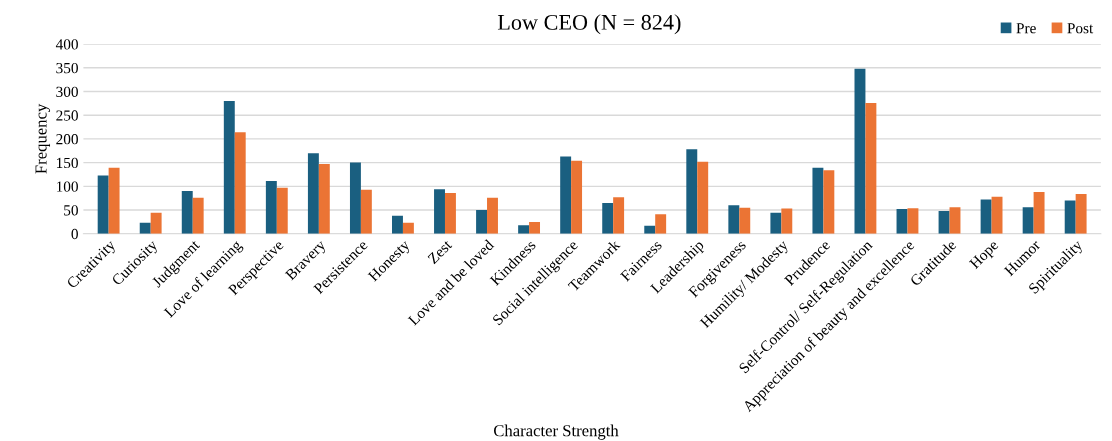 The height and width of the screenshot is (441, 1112). What do you see at coordinates (440, 252) in the screenshot?
I see `x-tick-label: Zest` at bounding box center [440, 252].